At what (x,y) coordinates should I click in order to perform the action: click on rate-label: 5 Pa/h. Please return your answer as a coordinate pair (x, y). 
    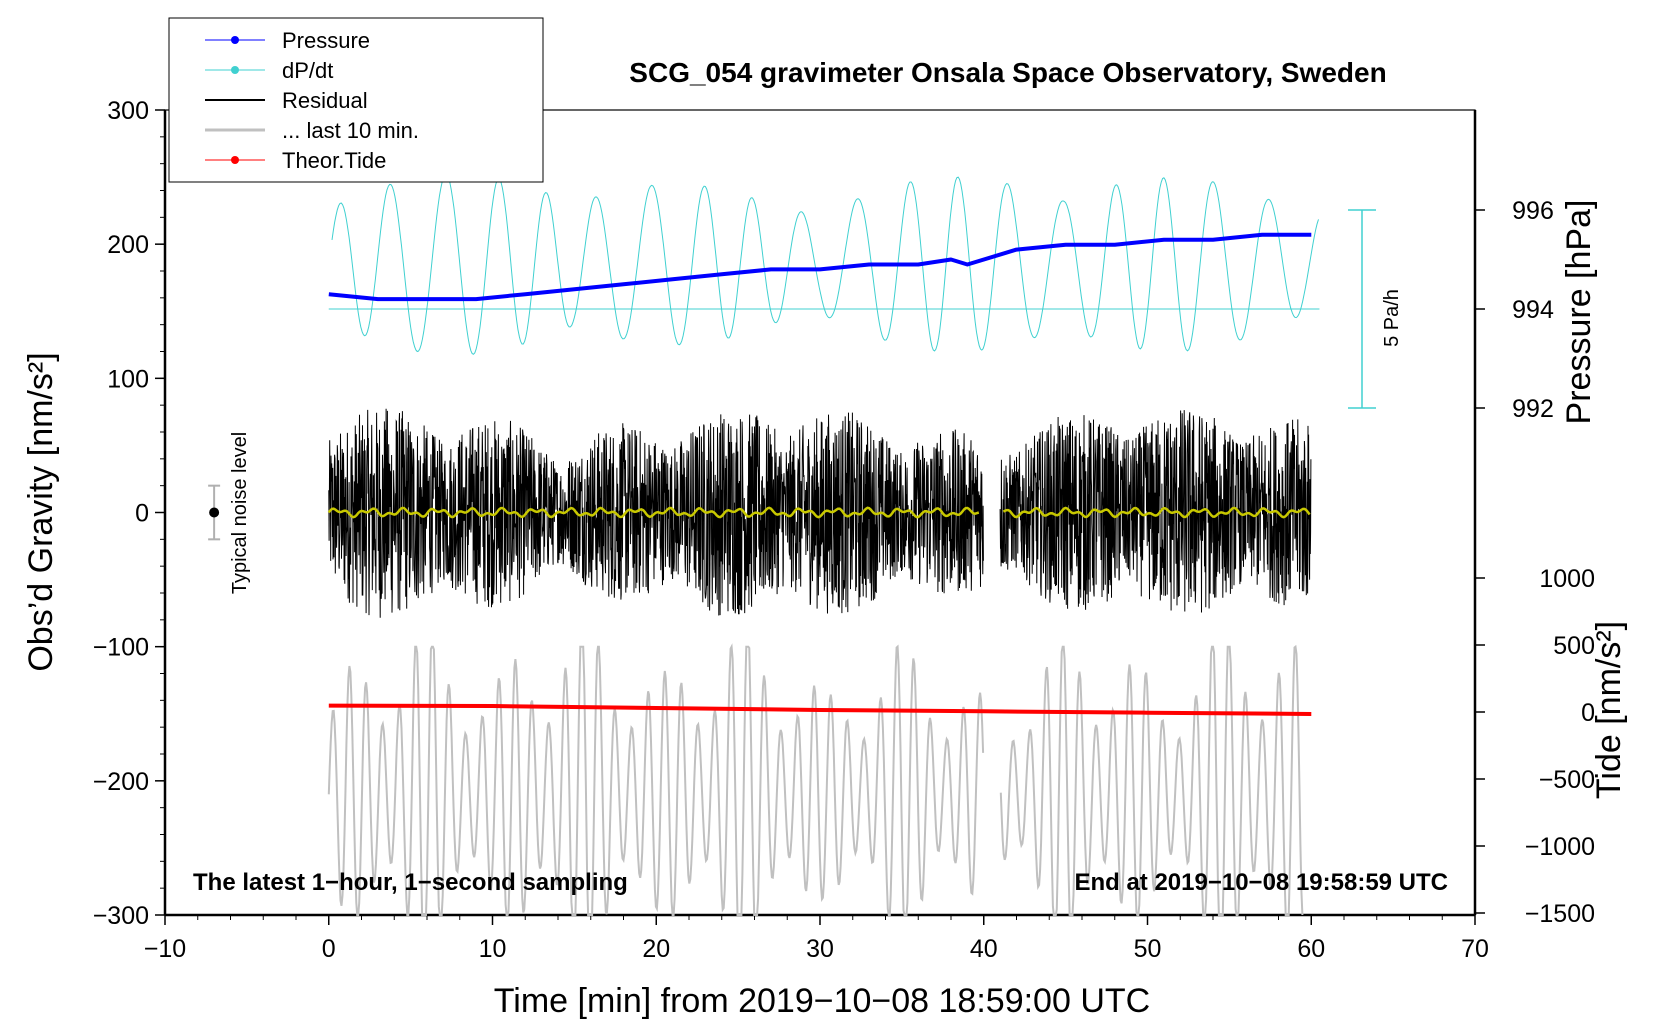
    Looking at the image, I should click on (1392, 318).